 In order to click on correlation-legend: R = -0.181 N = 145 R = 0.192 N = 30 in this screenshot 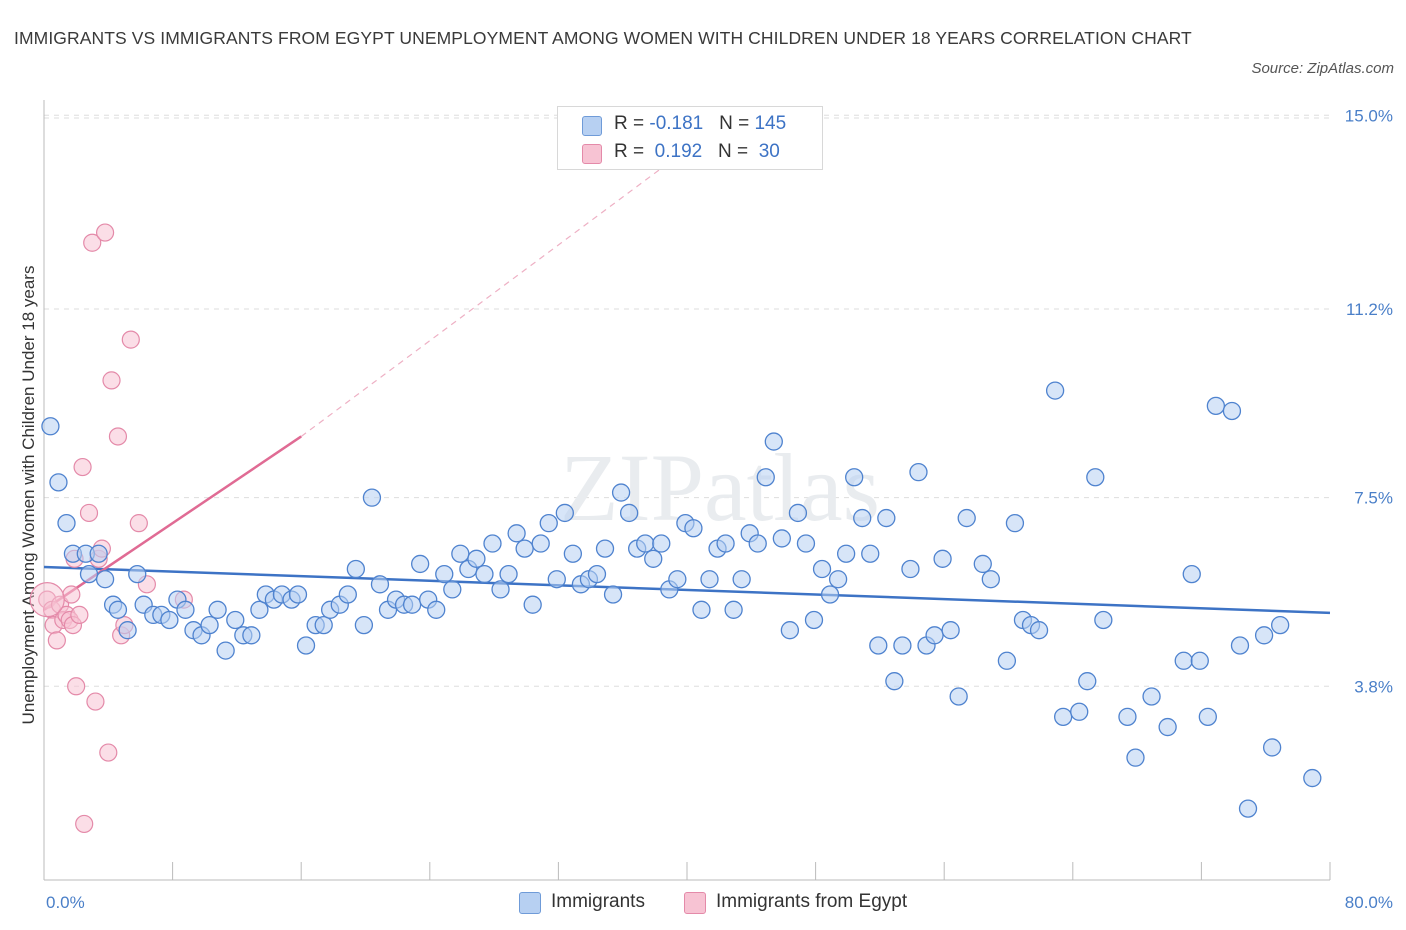, I will do `click(690, 138)`.